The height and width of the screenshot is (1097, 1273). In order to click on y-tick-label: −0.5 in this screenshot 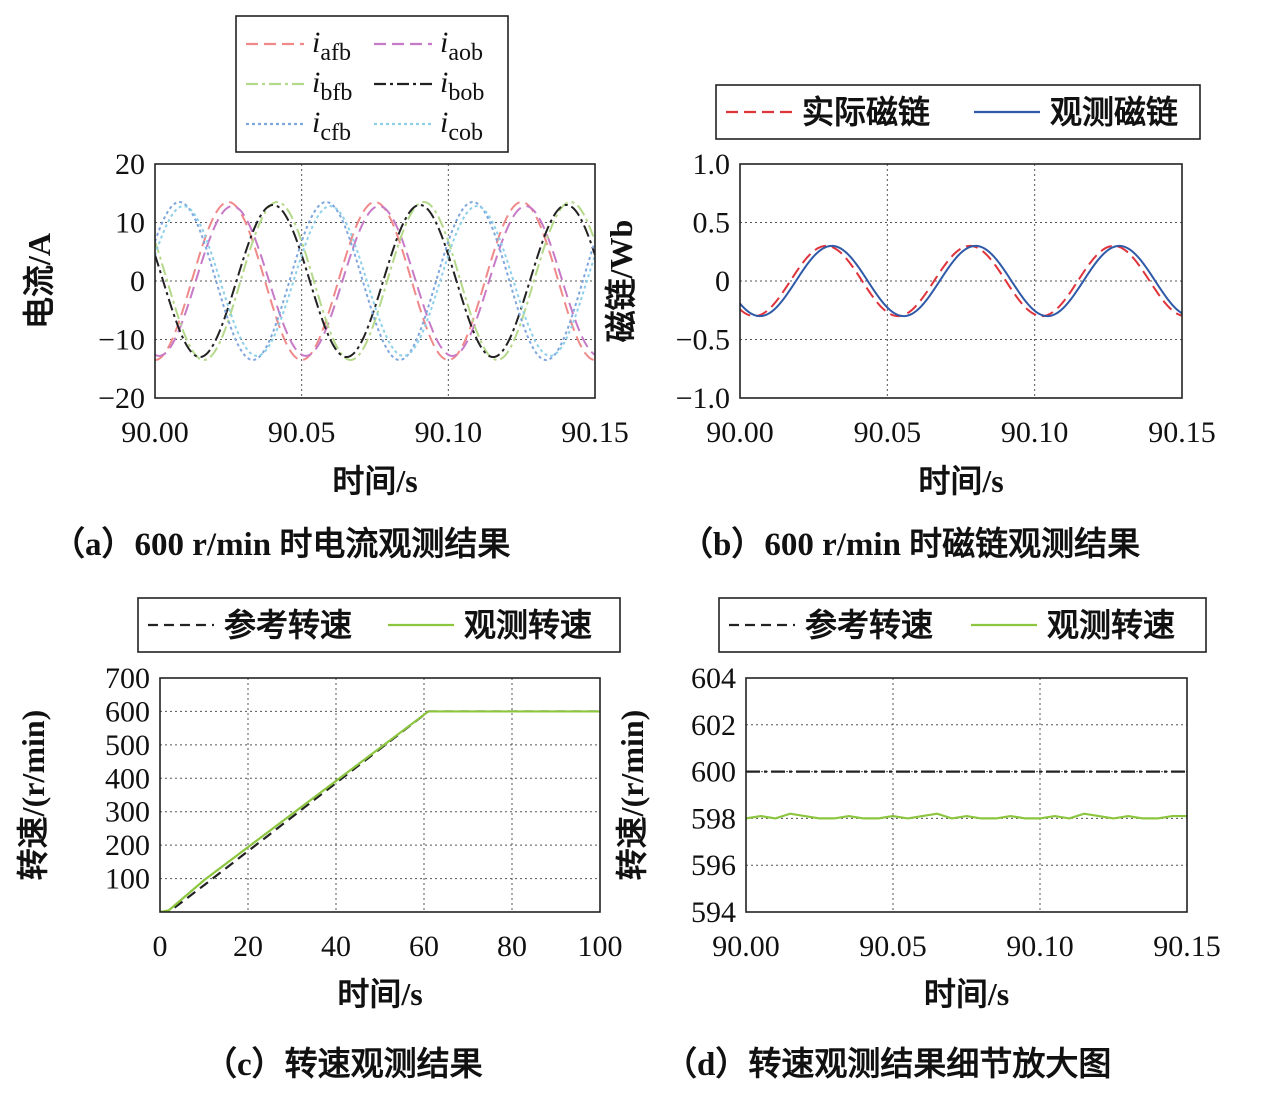, I will do `click(703, 340)`.